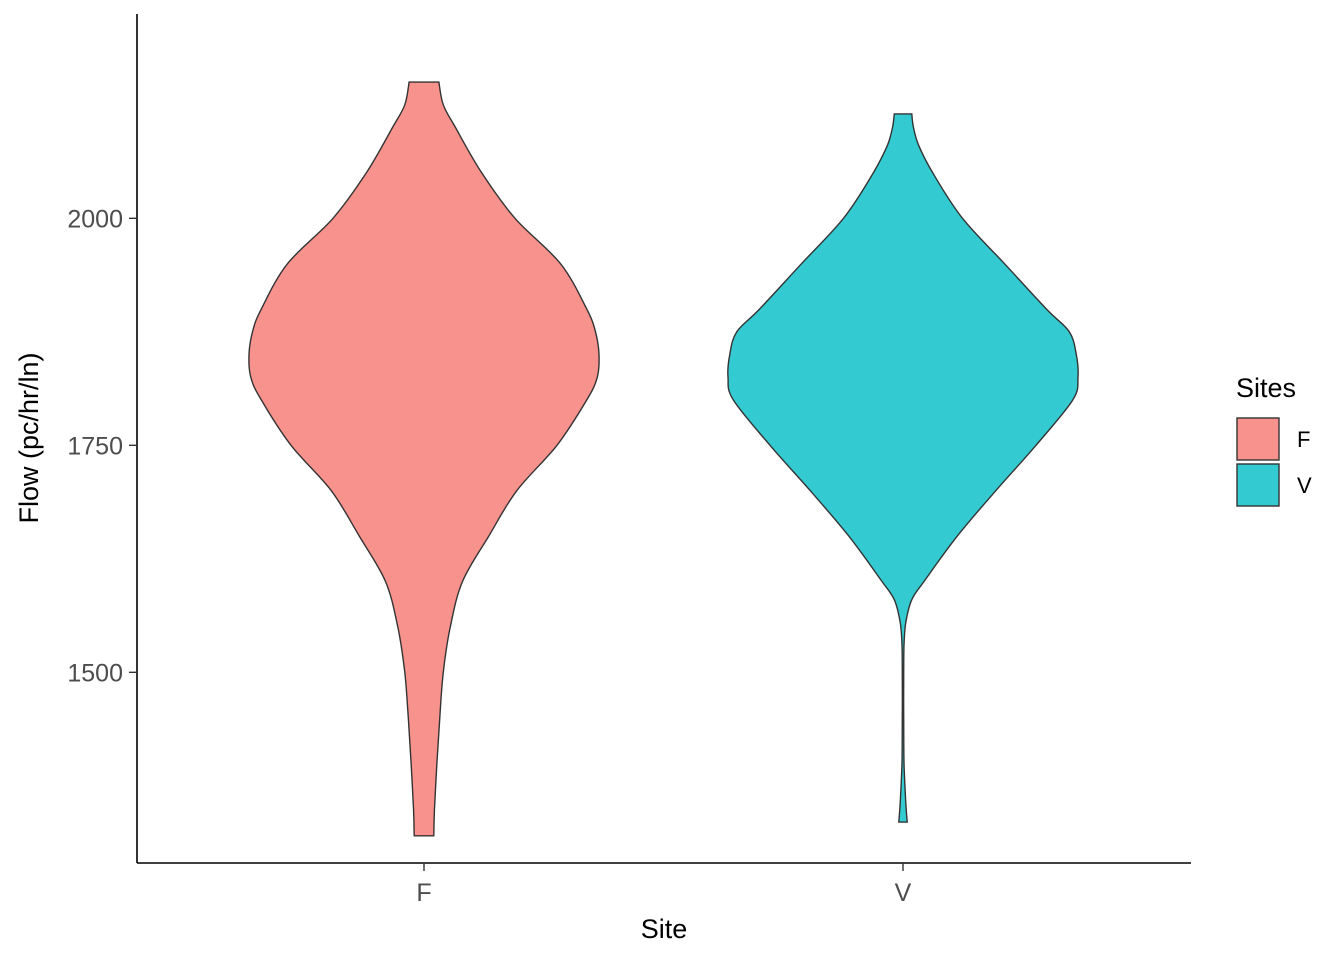 The image size is (1344, 960). What do you see at coordinates (1303, 439) in the screenshot?
I see `legend-label-f: F` at bounding box center [1303, 439].